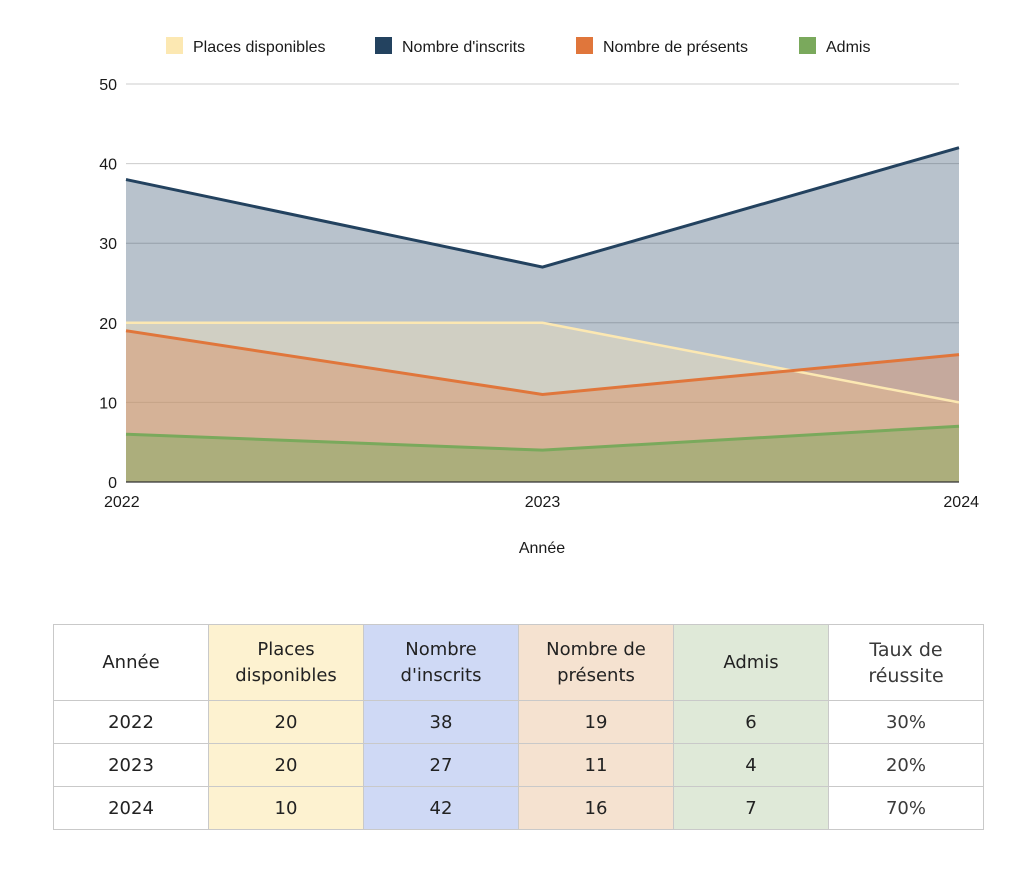 The image size is (1024, 875). What do you see at coordinates (542, 548) in the screenshot?
I see `x-axis-title: Année` at bounding box center [542, 548].